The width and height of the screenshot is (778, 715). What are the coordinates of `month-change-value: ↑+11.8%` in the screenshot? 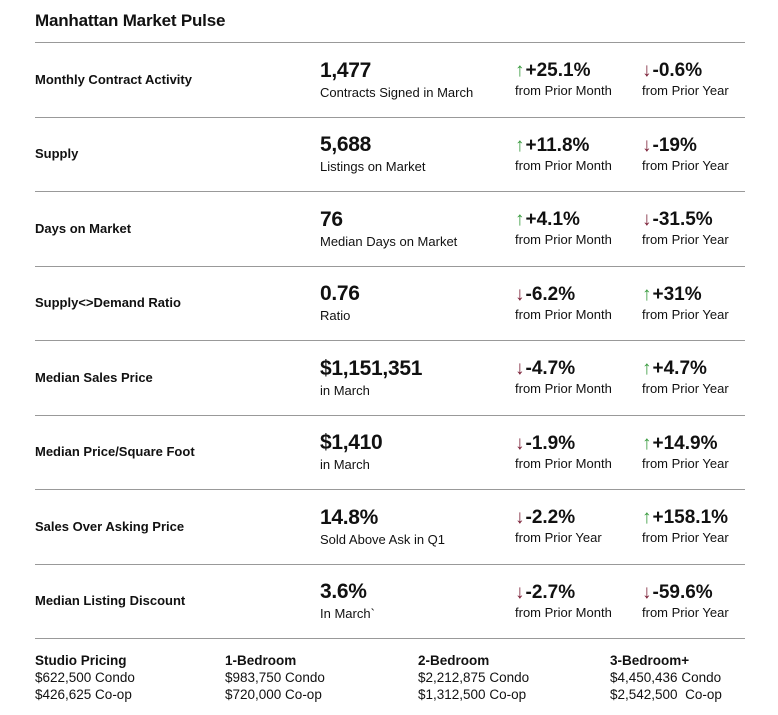 It's located at (578, 146).